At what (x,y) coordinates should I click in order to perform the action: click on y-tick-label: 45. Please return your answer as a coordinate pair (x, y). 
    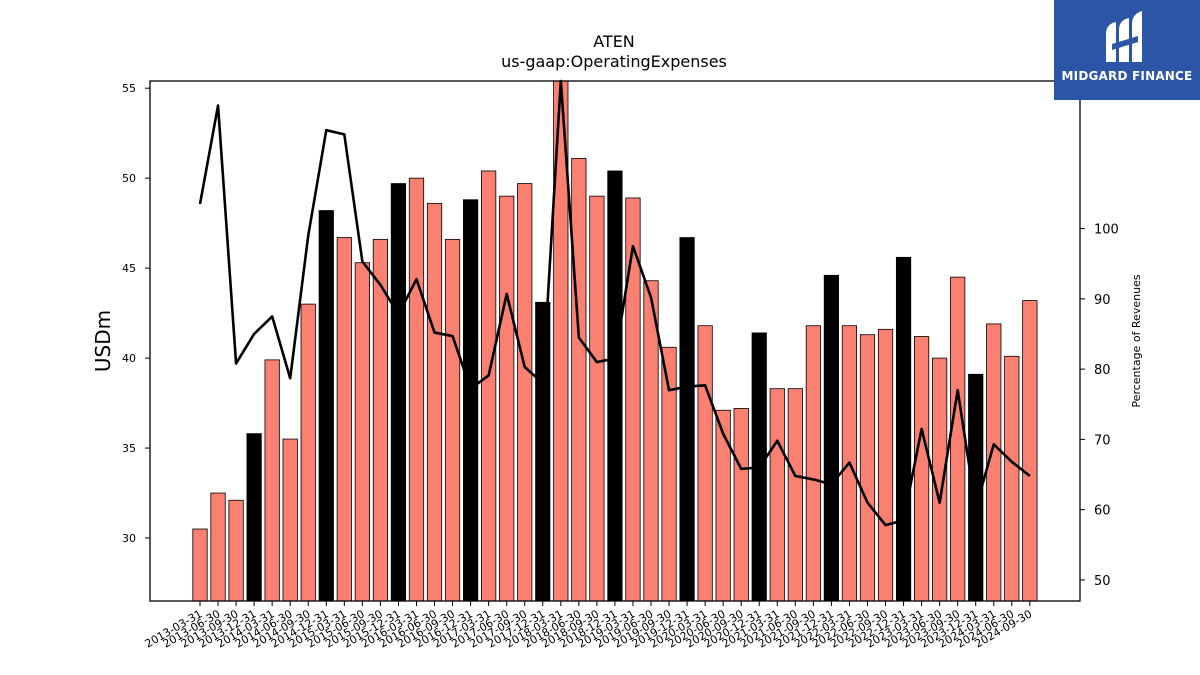
    Looking at the image, I should click on (129, 268).